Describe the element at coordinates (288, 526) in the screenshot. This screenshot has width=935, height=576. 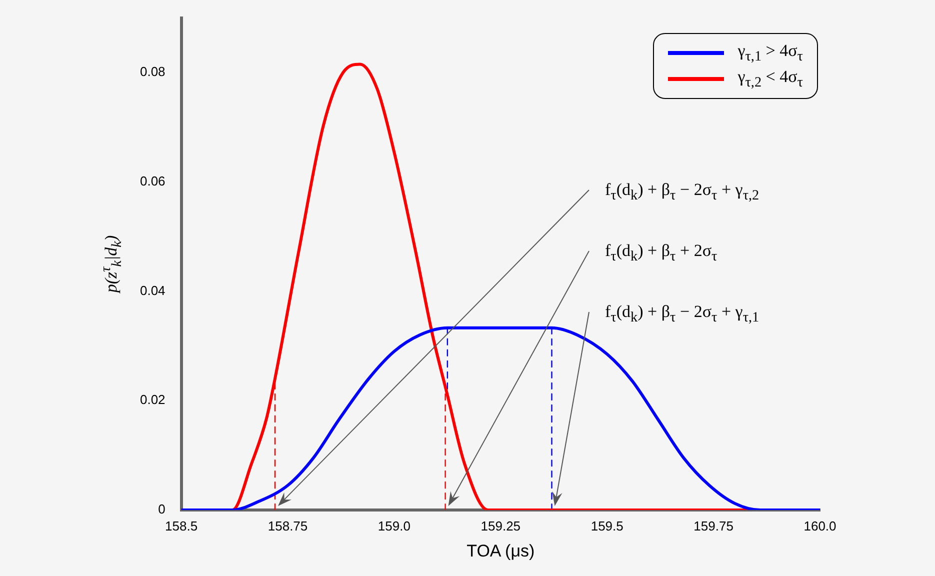
I see `x-tick-label: 158.75` at that location.